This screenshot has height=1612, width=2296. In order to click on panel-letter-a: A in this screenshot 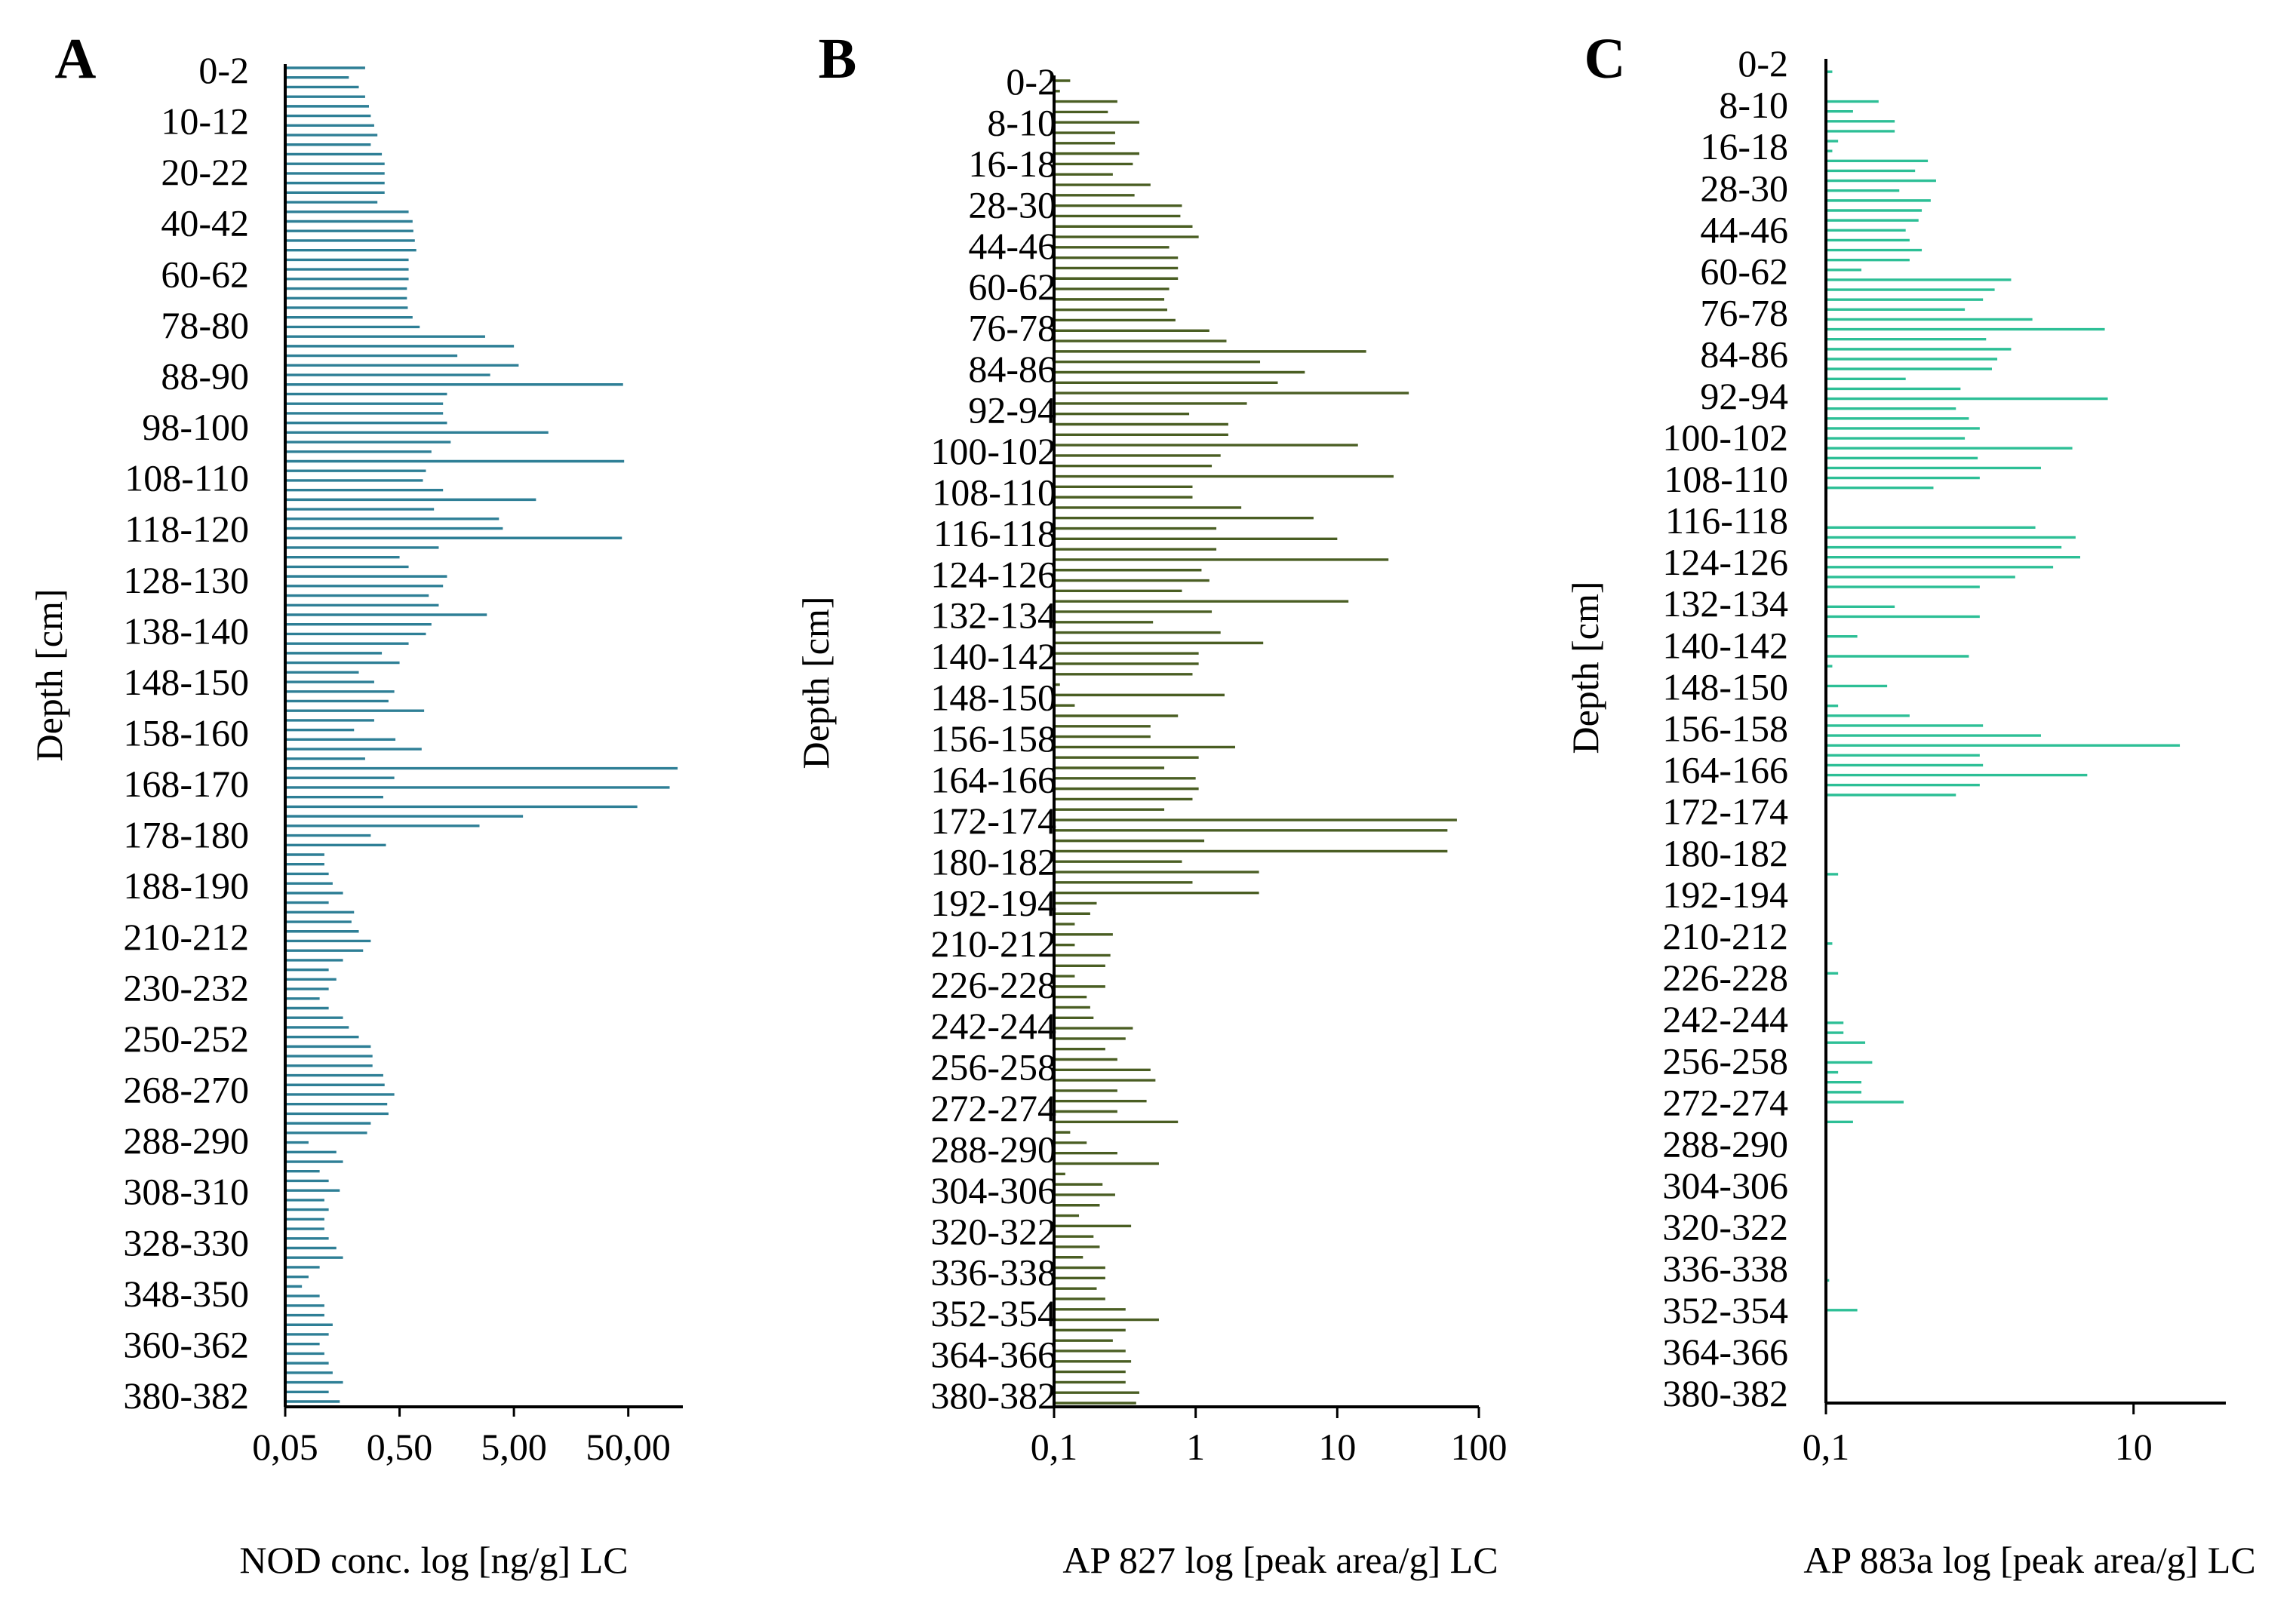, I will do `click(76, 59)`.